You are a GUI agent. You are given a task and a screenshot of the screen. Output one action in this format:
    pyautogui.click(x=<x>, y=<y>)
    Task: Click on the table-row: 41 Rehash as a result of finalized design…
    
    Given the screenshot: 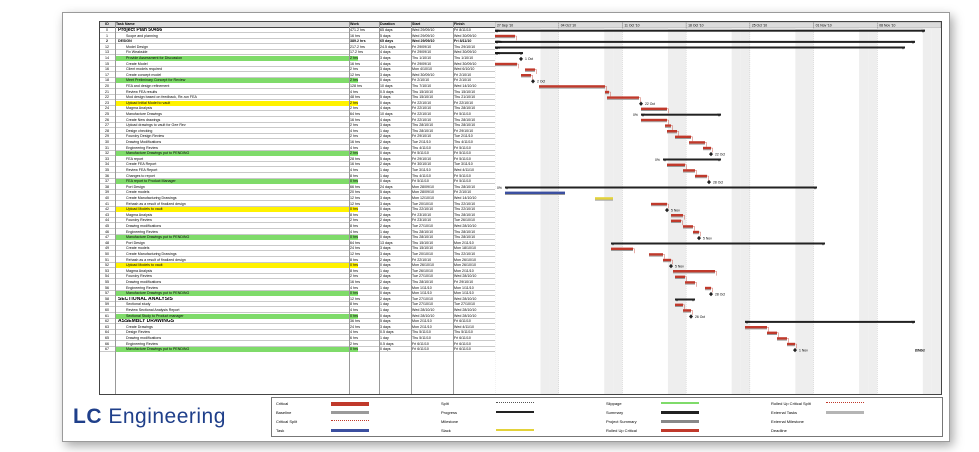 What is the action you would take?
    pyautogui.click(x=298, y=204)
    